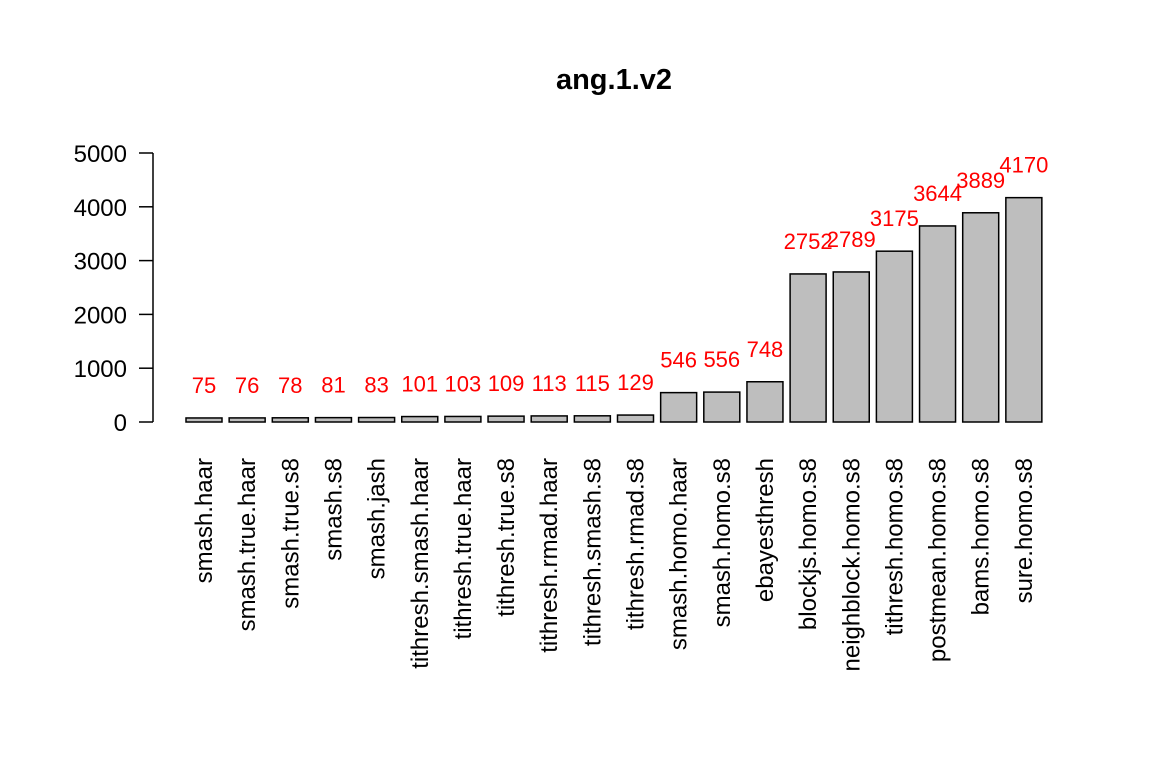  Describe the element at coordinates (377, 518) in the screenshot. I see `x-category-label: smash.jash` at that location.